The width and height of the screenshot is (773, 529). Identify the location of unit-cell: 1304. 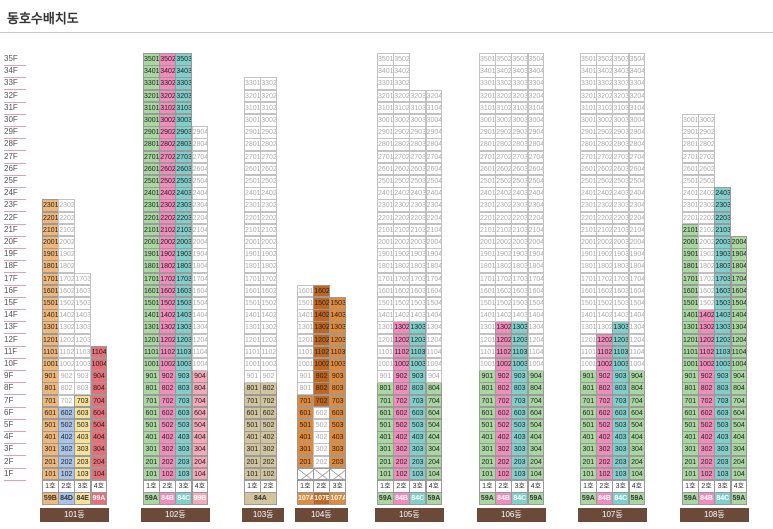
(434, 328).